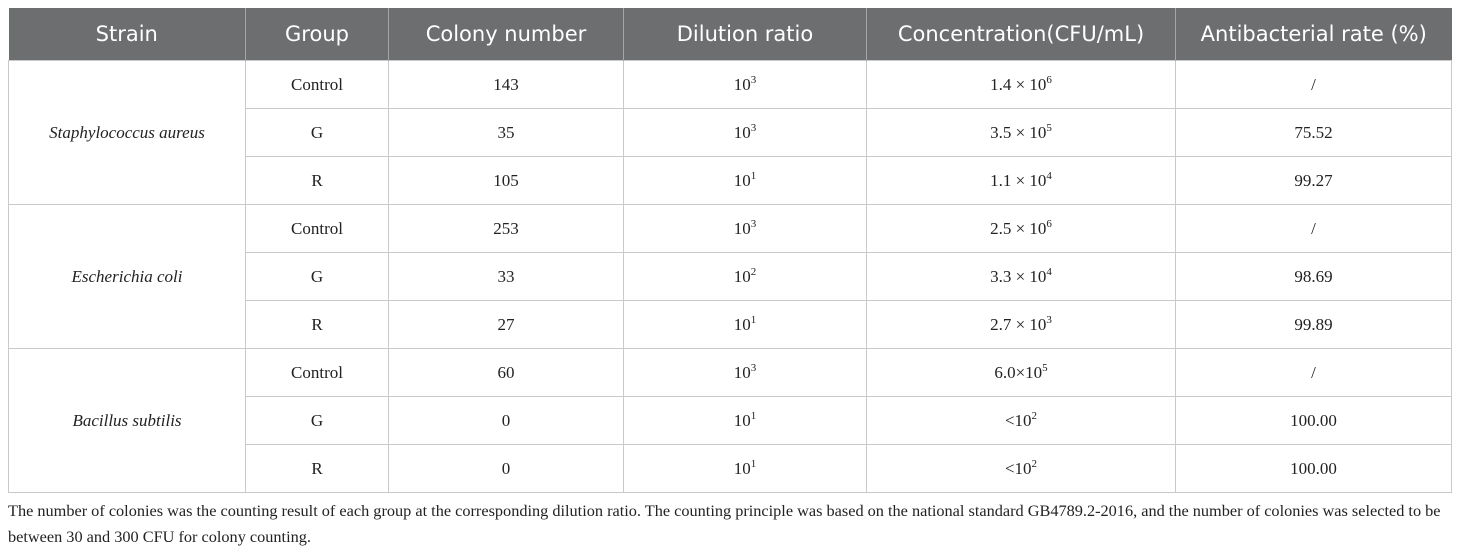  What do you see at coordinates (506, 372) in the screenshot?
I see `colony-cell: 60` at bounding box center [506, 372].